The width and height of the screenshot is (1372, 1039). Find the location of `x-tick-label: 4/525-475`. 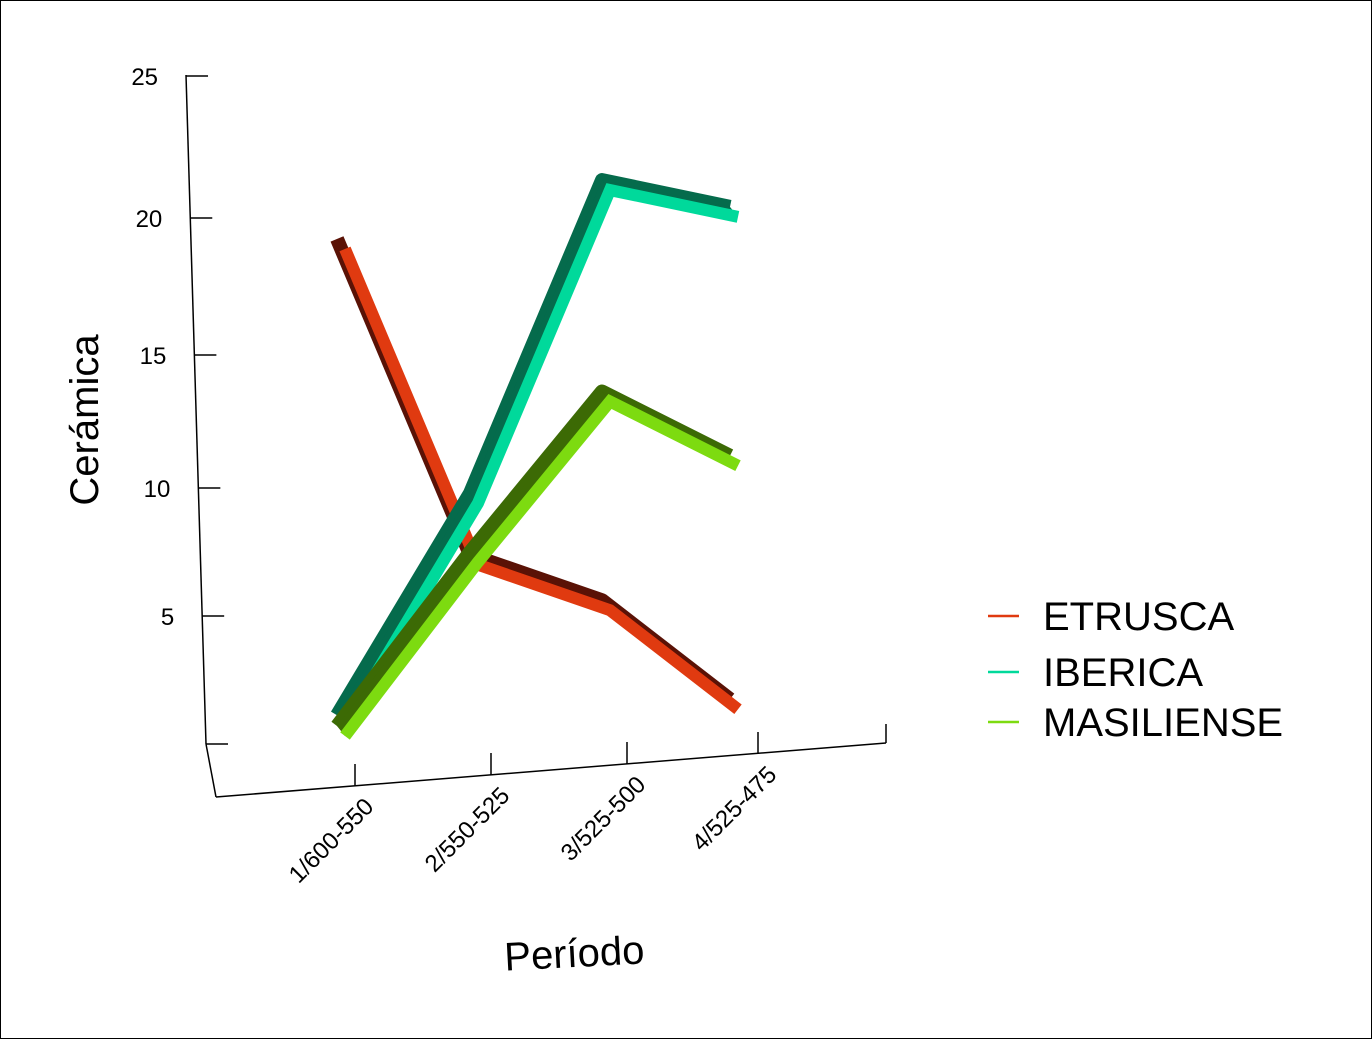

x-tick-label: 4/525-475 is located at coordinates (735, 809).